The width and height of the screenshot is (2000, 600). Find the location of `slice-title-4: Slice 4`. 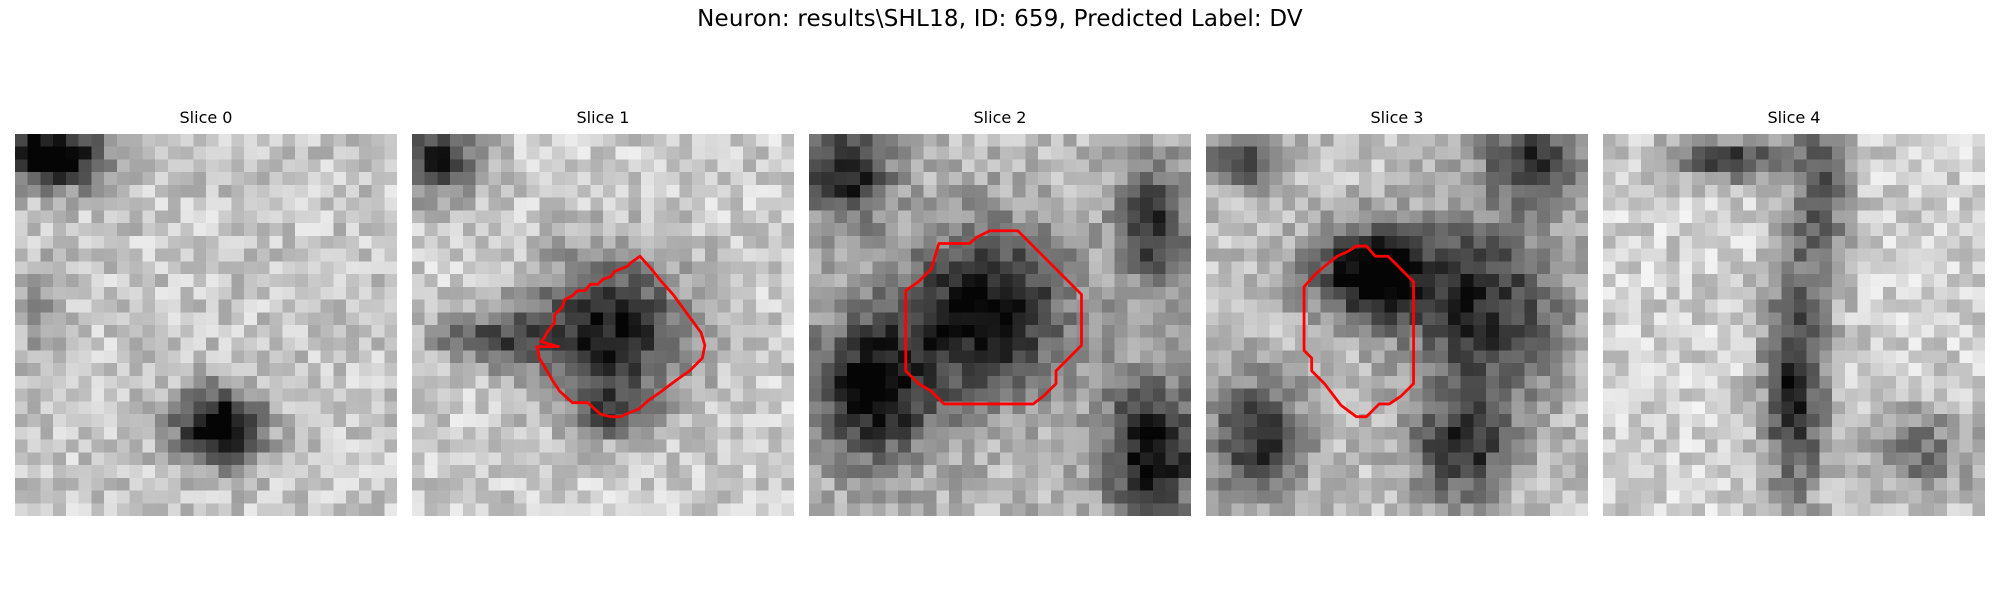

slice-title-4: Slice 4 is located at coordinates (1794, 117).